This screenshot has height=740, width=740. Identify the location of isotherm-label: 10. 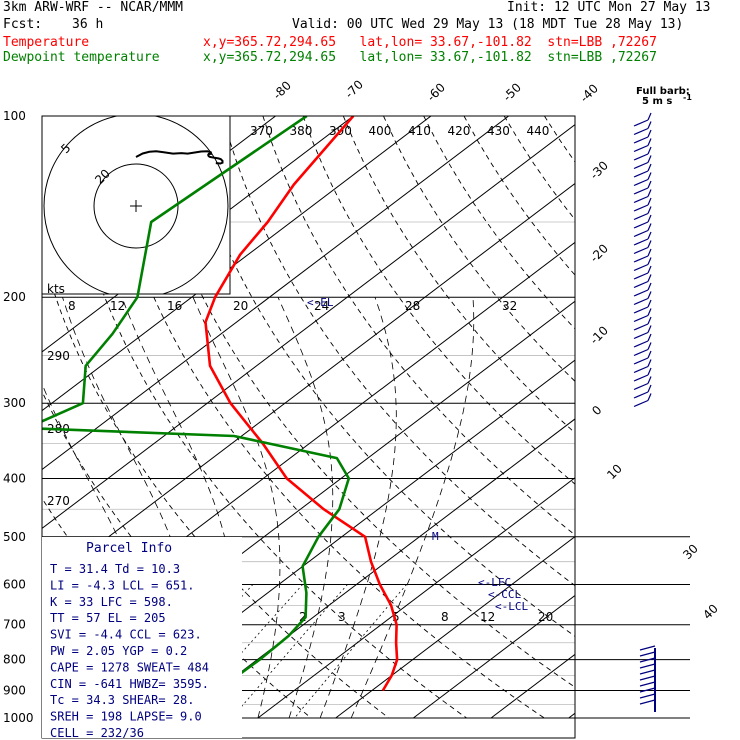
(614, 471).